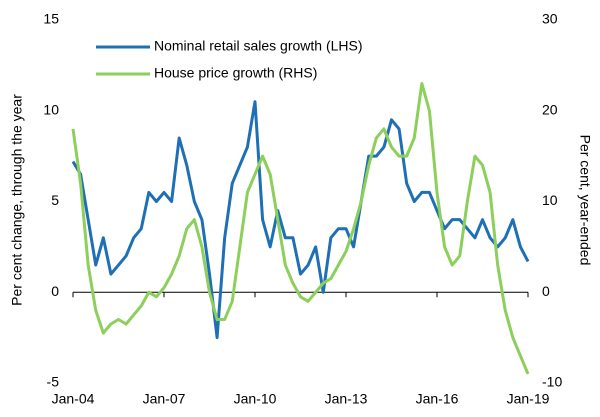 The image size is (600, 417). I want to click on y2-axis-label: Per cent, year-ended, so click(585, 200).